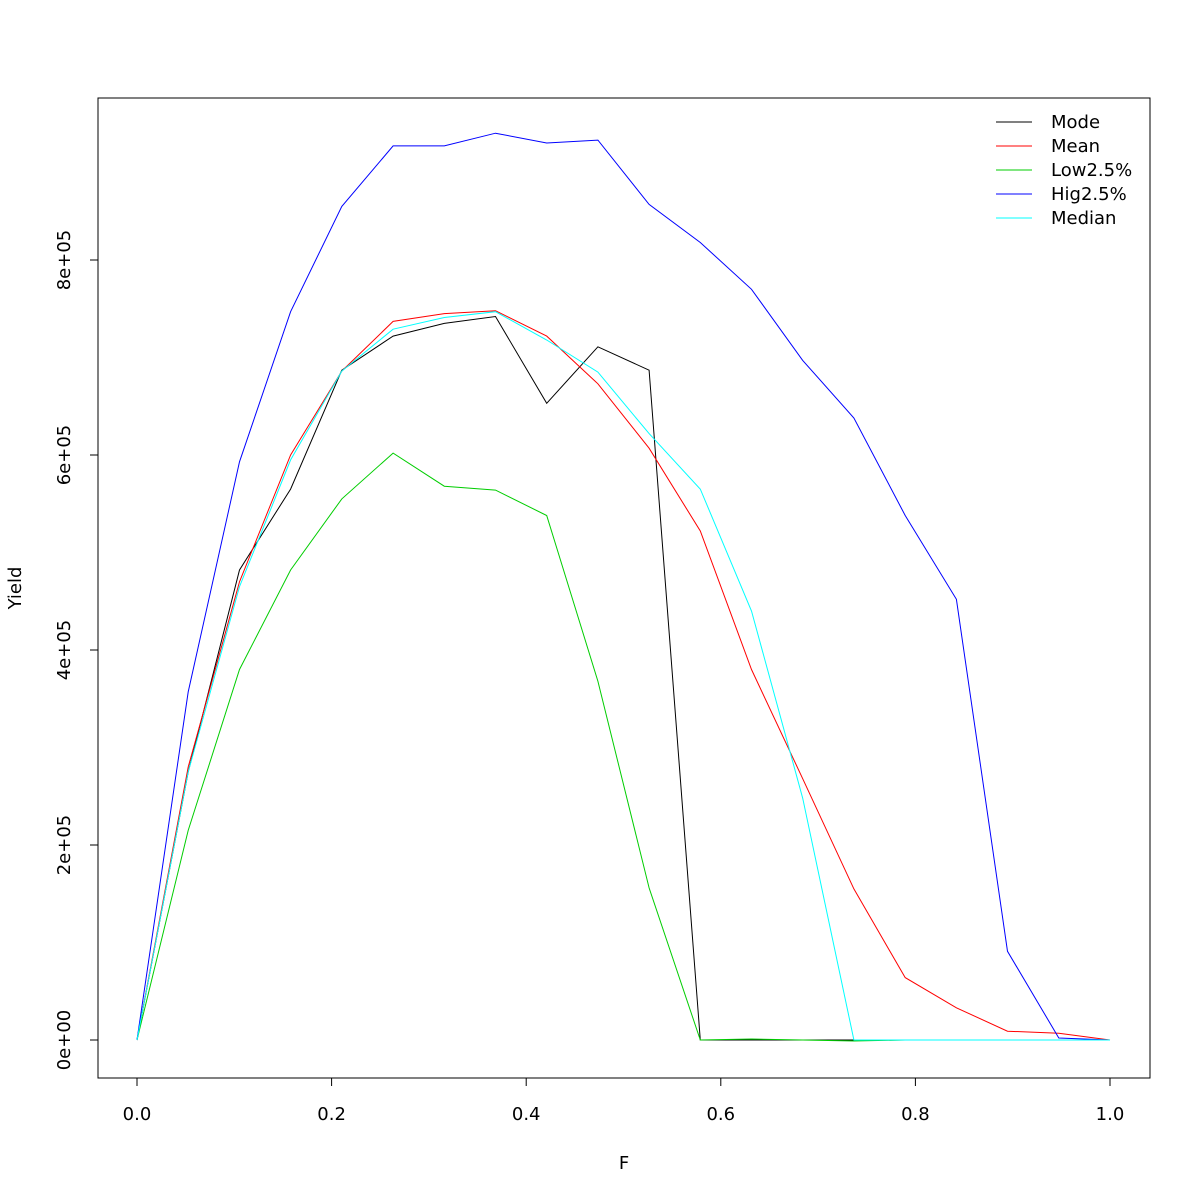 This screenshot has width=1200, height=1200. Describe the element at coordinates (137, 1114) in the screenshot. I see `x-tick-label: 0.0` at that location.